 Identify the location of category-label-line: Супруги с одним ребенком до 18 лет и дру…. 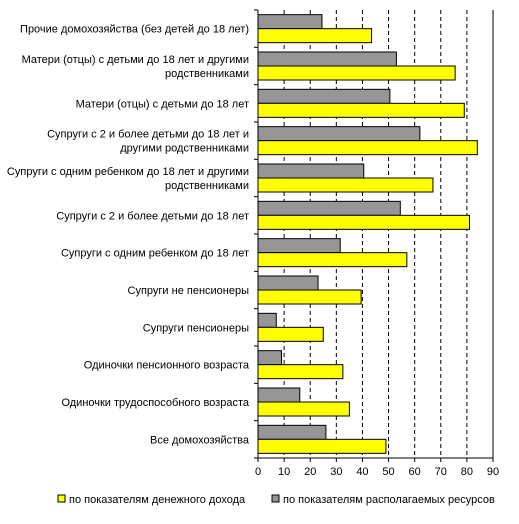
(128, 172).